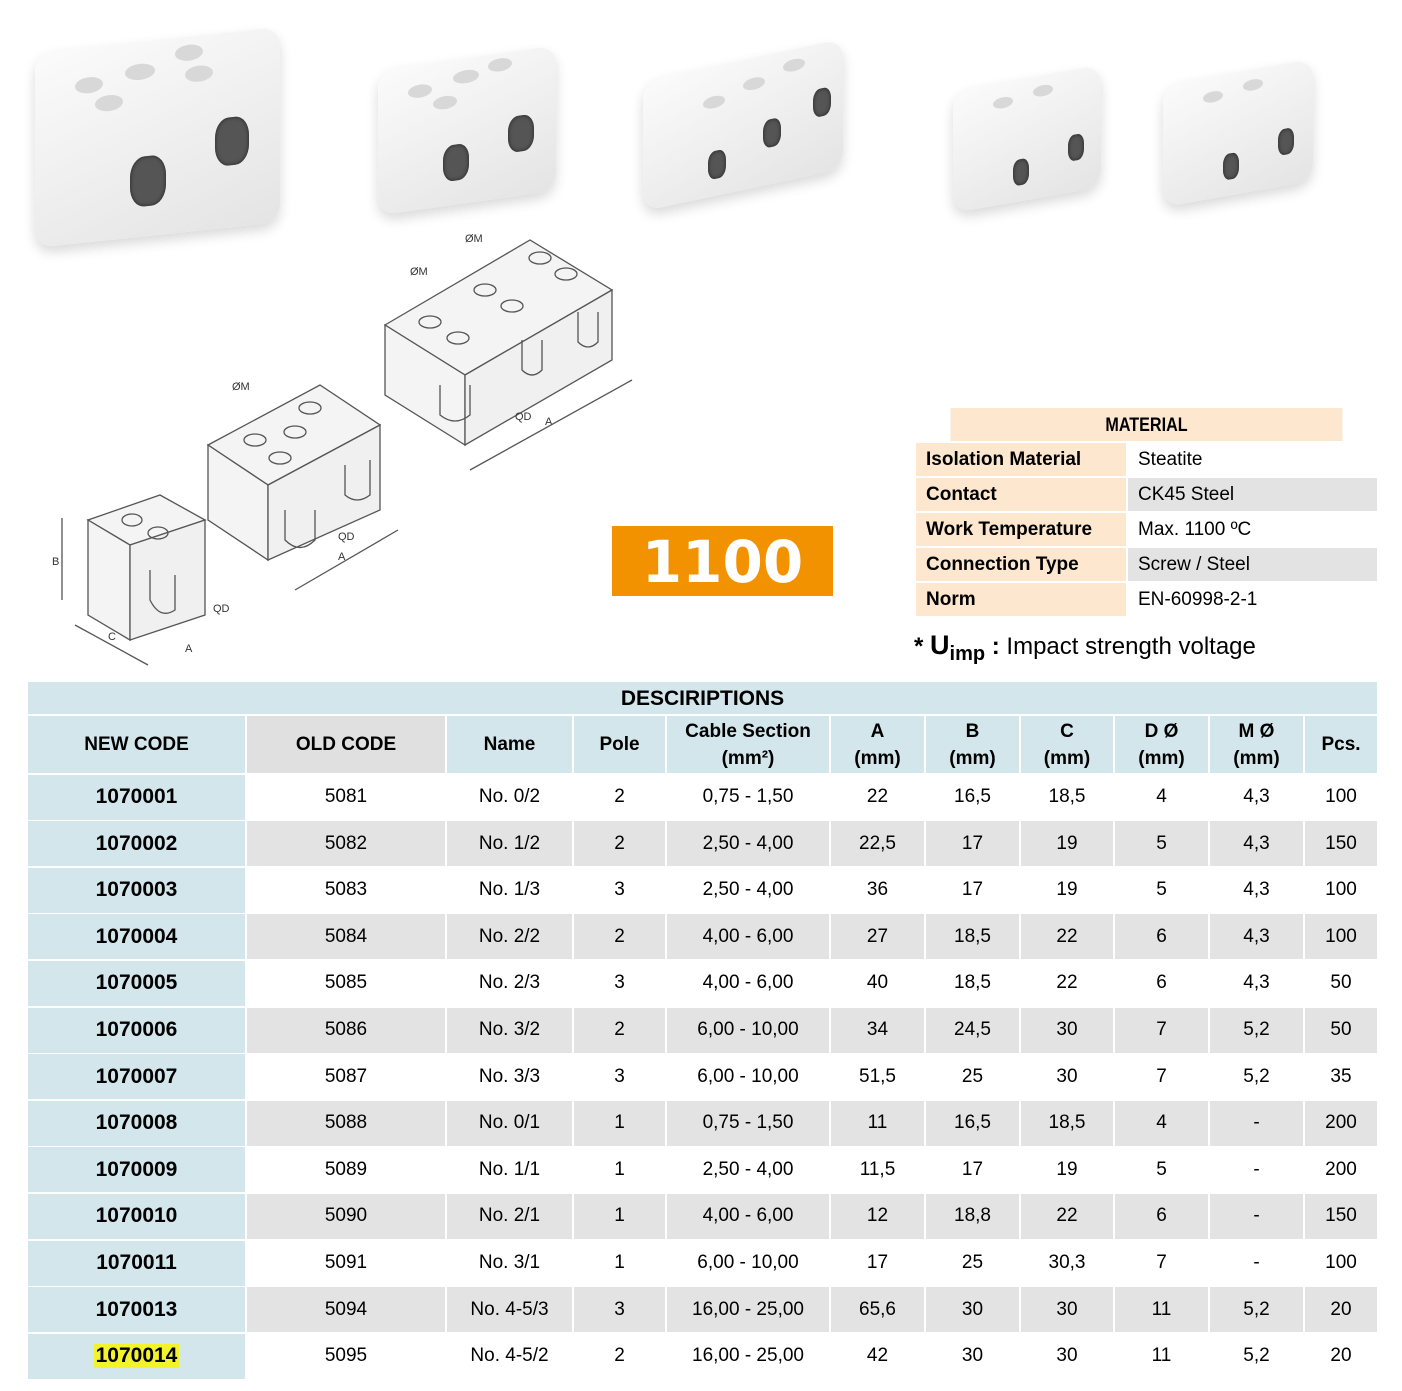 Image resolution: width=1402 pixels, height=1391 pixels. I want to click on table-cell: 50, so click(1341, 1030).